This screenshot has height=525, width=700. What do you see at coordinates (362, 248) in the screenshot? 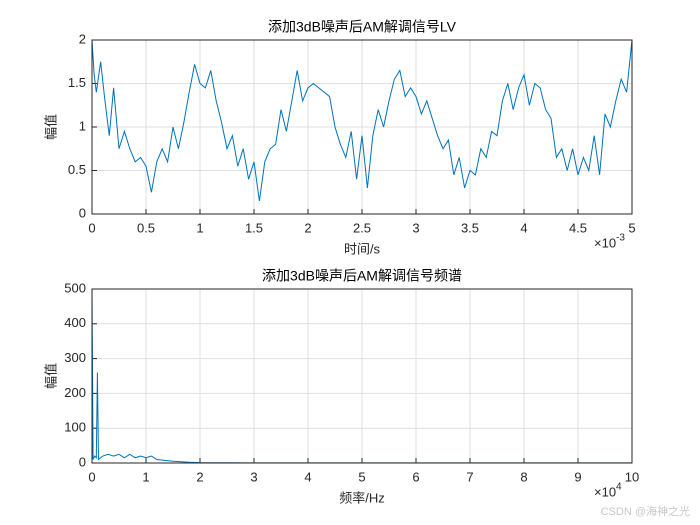
I see `x-axis-label: 时间/s` at bounding box center [362, 248].